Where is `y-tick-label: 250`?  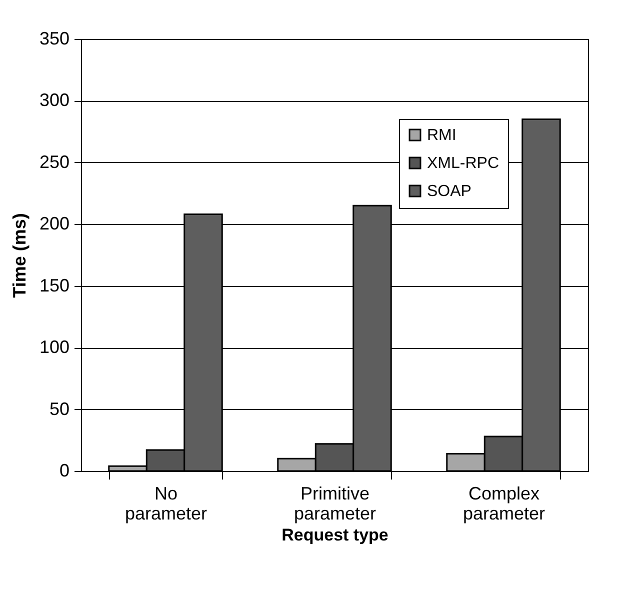
y-tick-label: 250 is located at coordinates (54, 162).